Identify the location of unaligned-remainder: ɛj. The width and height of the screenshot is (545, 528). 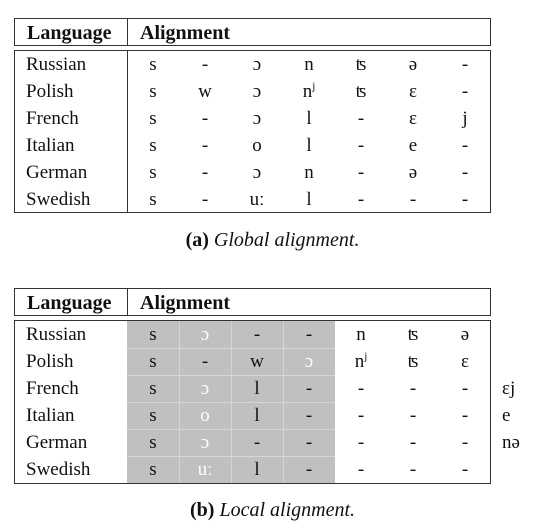
(509, 388).